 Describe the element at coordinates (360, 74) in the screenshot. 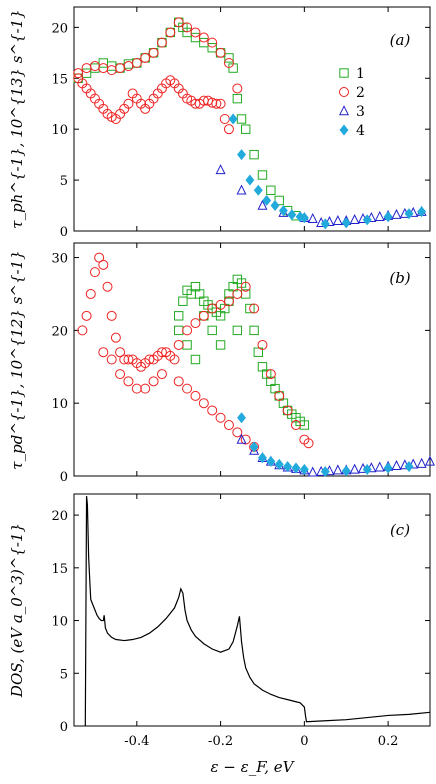

I see `legend-1-label: 1` at that location.